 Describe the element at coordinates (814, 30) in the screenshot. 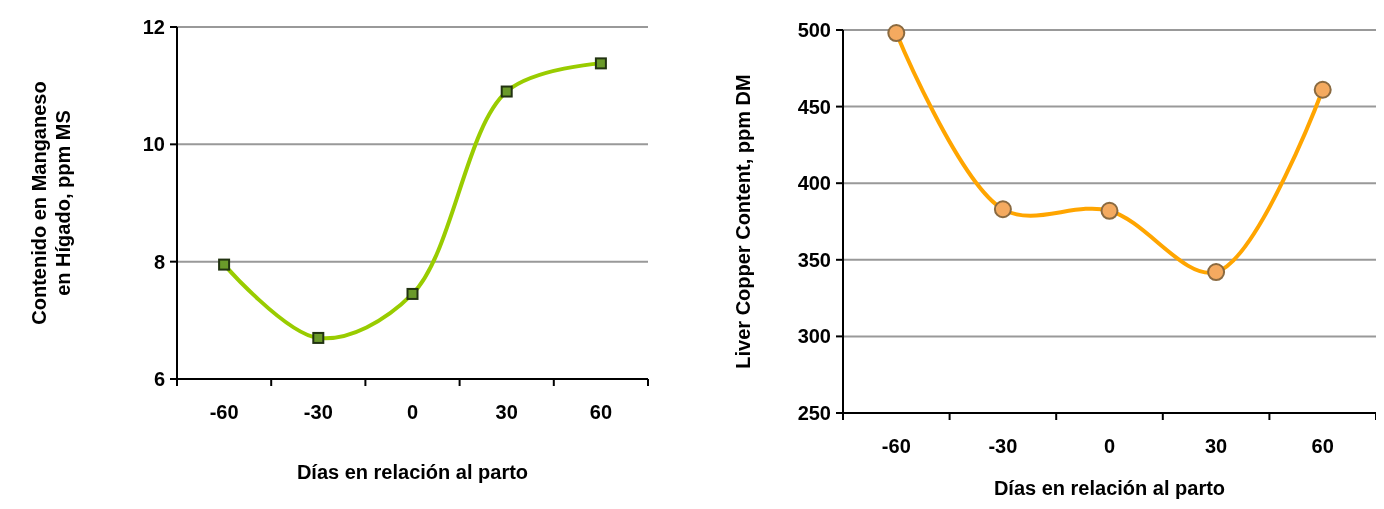

I see `y-tick-label: 500` at that location.